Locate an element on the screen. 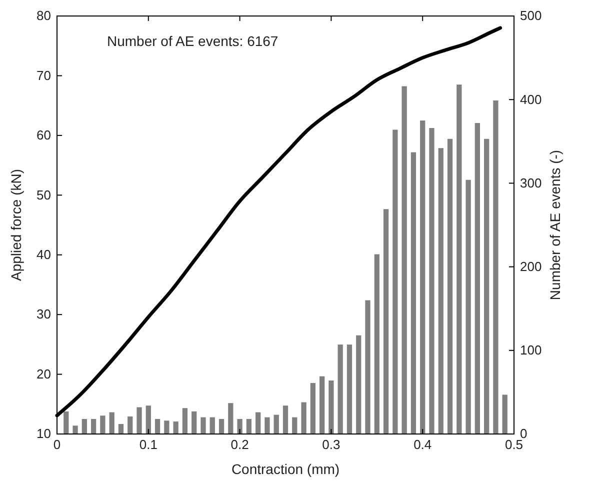 The width and height of the screenshot is (600, 483). y2-tick-label: 200 is located at coordinates (531, 266).